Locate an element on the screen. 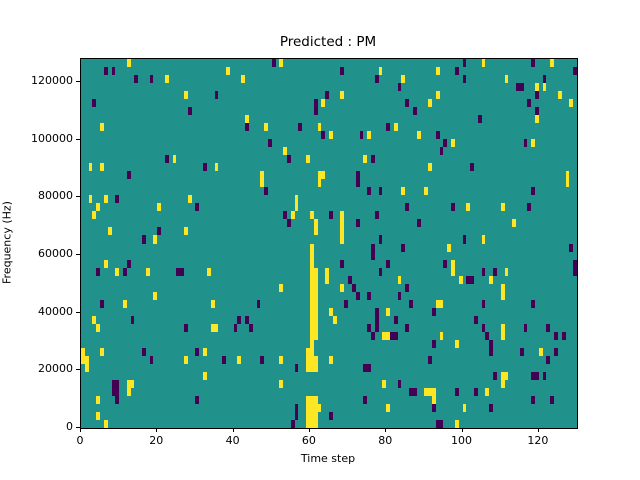  y-tick-label: 100000 is located at coordinates (52, 138).